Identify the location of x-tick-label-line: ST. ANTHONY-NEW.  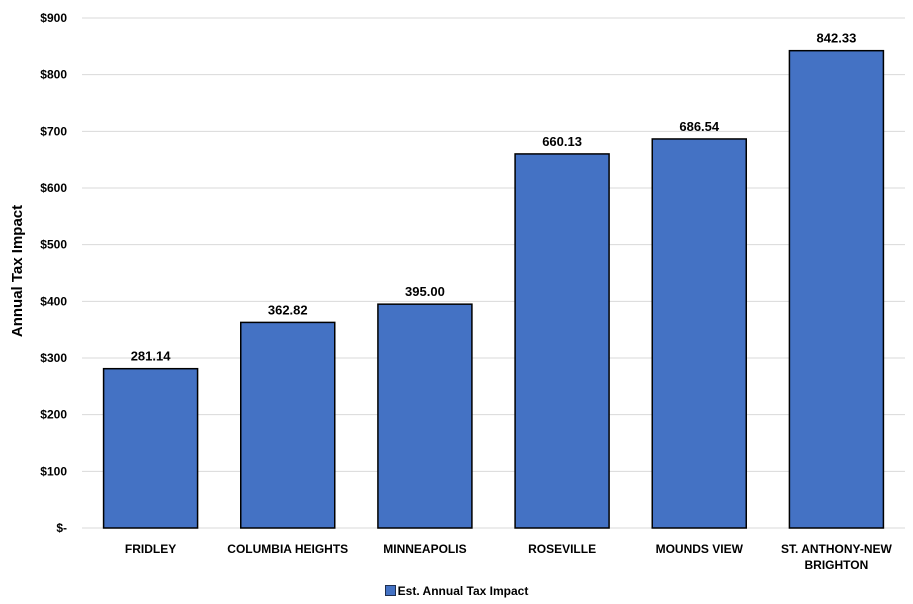
(837, 549).